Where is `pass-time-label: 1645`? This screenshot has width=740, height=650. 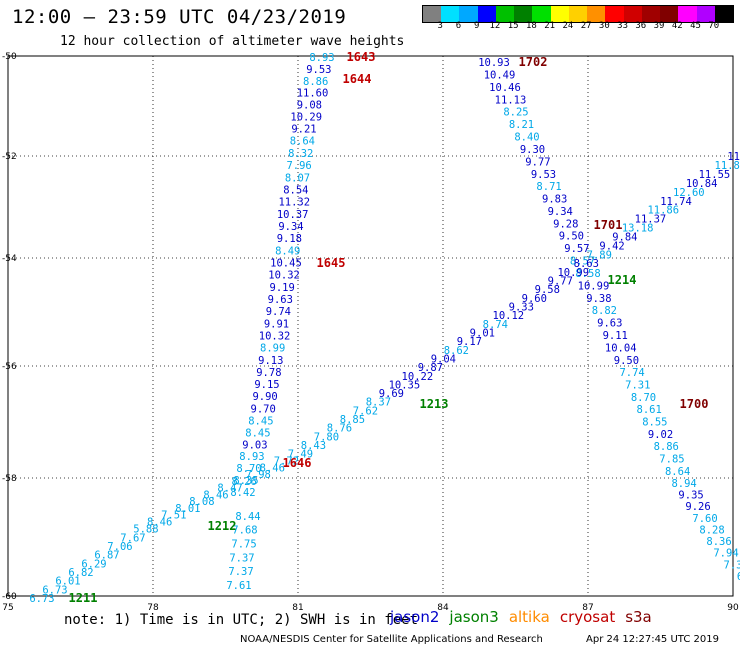 pass-time-label: 1645 is located at coordinates (331, 263).